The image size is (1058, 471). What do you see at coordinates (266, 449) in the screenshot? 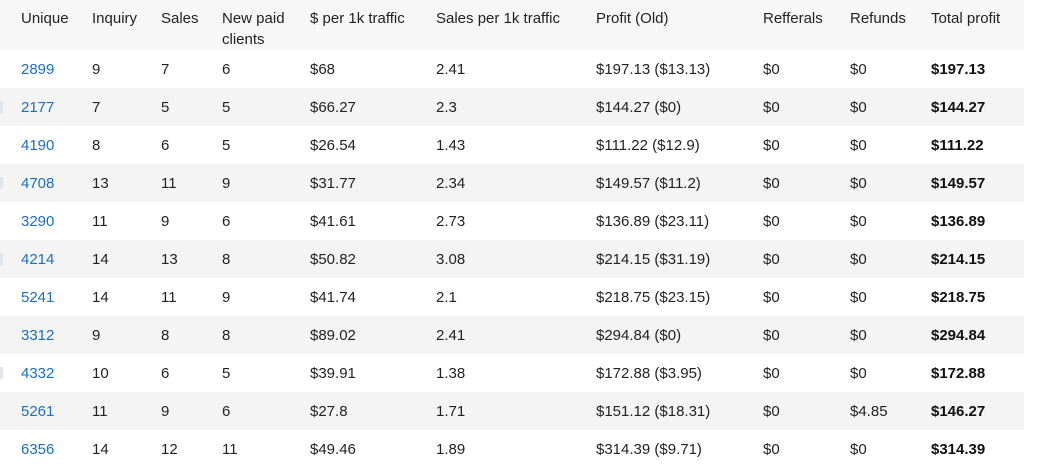
I see `cell-new-paid-clients: 11` at bounding box center [266, 449].